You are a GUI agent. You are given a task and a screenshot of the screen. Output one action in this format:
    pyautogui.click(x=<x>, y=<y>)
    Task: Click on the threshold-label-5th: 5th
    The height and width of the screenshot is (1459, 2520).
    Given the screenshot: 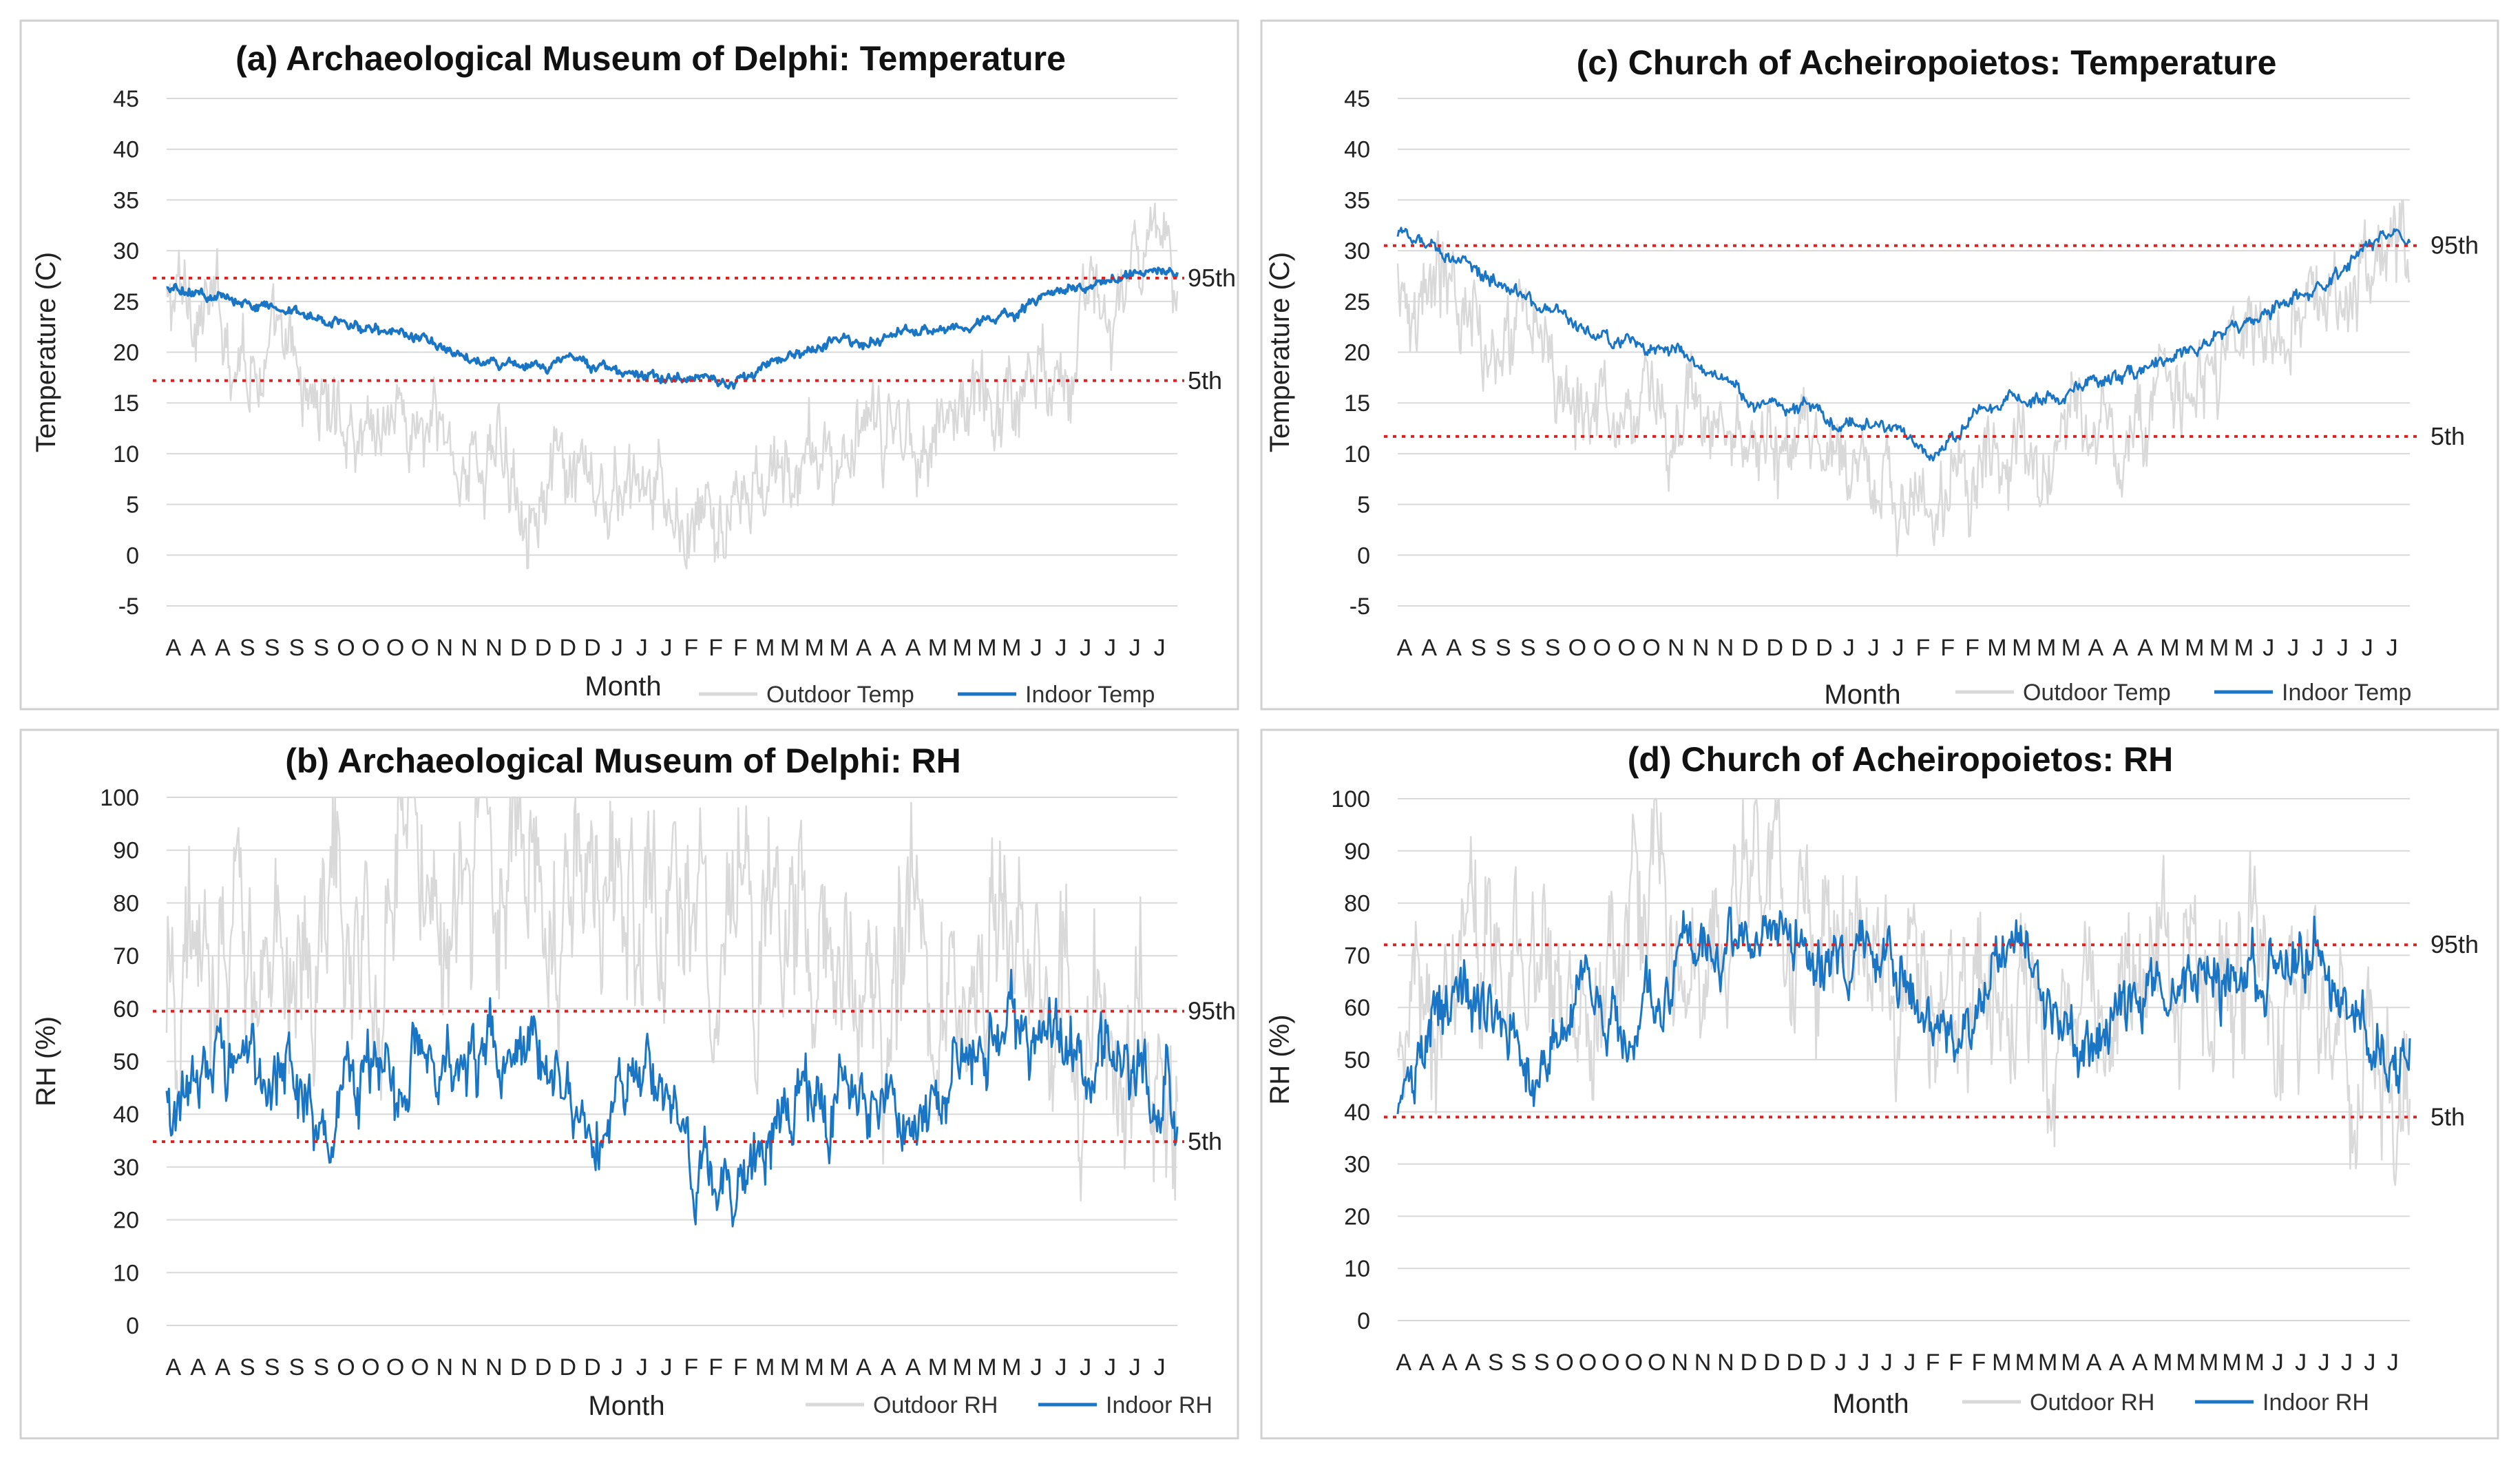 What is the action you would take?
    pyautogui.click(x=2447, y=1116)
    